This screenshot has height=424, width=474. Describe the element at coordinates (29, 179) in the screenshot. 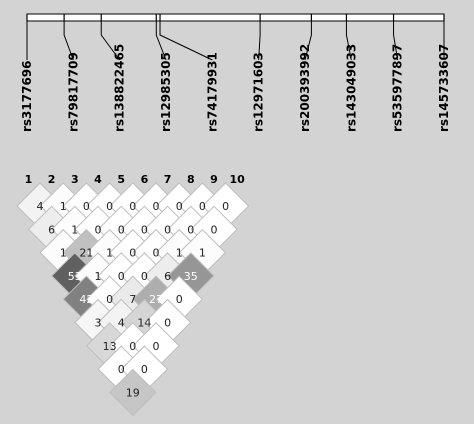

I see `snp-index-label: 1` at that location.